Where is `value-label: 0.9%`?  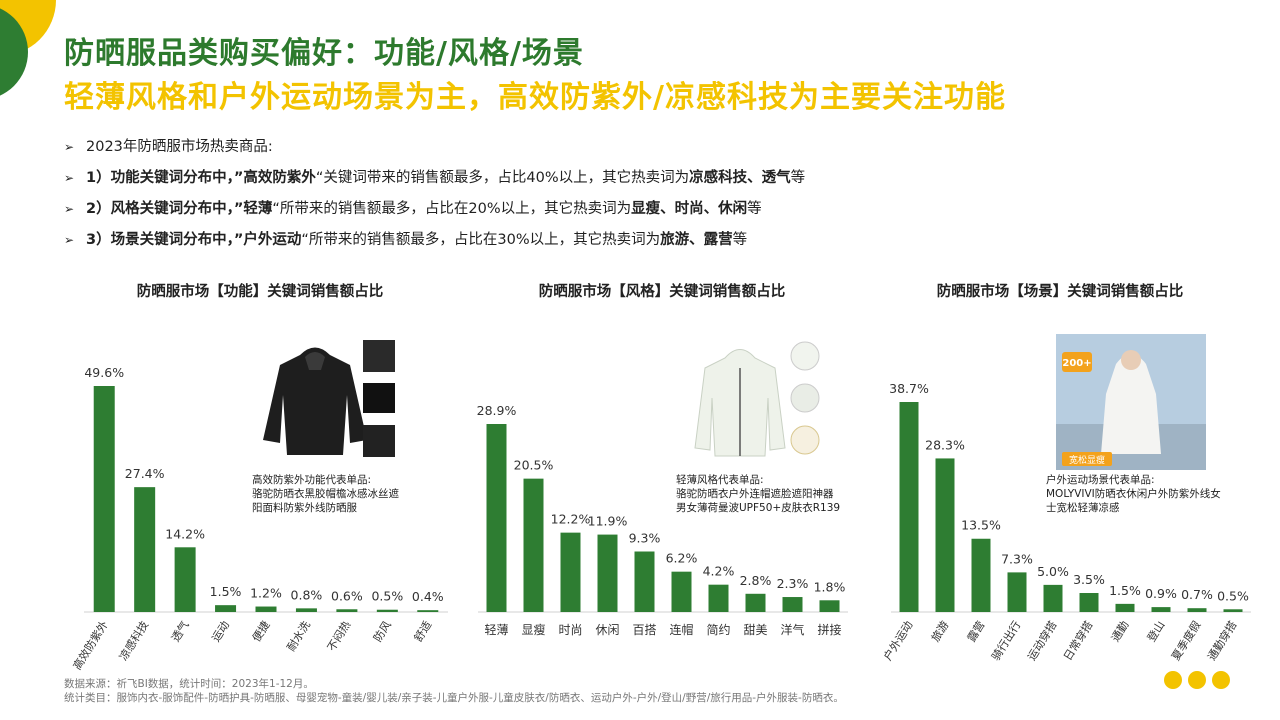 value-label: 0.9% is located at coordinates (1161, 593).